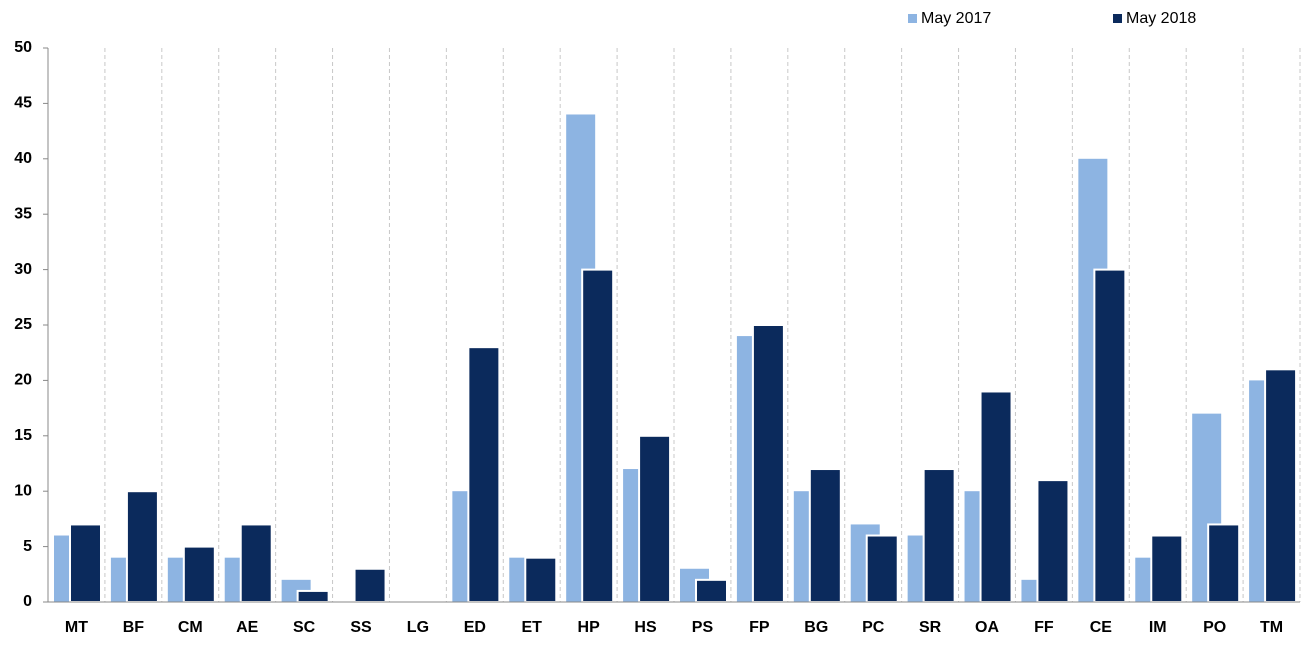 The width and height of the screenshot is (1312, 645). What do you see at coordinates (23, 47) in the screenshot?
I see `y-tick-label: 50` at bounding box center [23, 47].